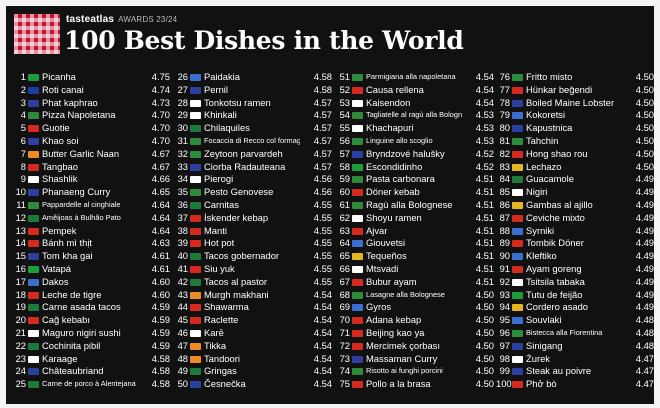 This screenshot has height=408, width=660. I want to click on ranking-row: 23 Karaage 4.58, so click(92, 359).